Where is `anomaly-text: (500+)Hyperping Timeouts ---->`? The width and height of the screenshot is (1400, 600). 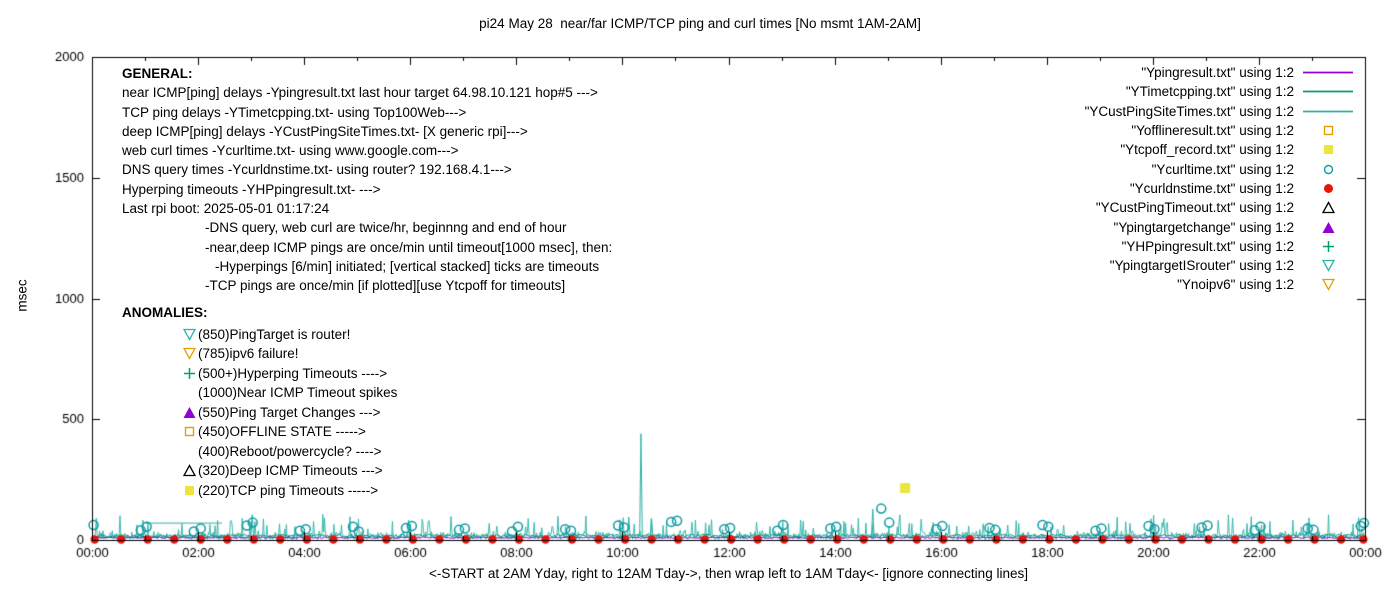
anomaly-text: (500+)Hyperping Timeouts ----> is located at coordinates (293, 373).